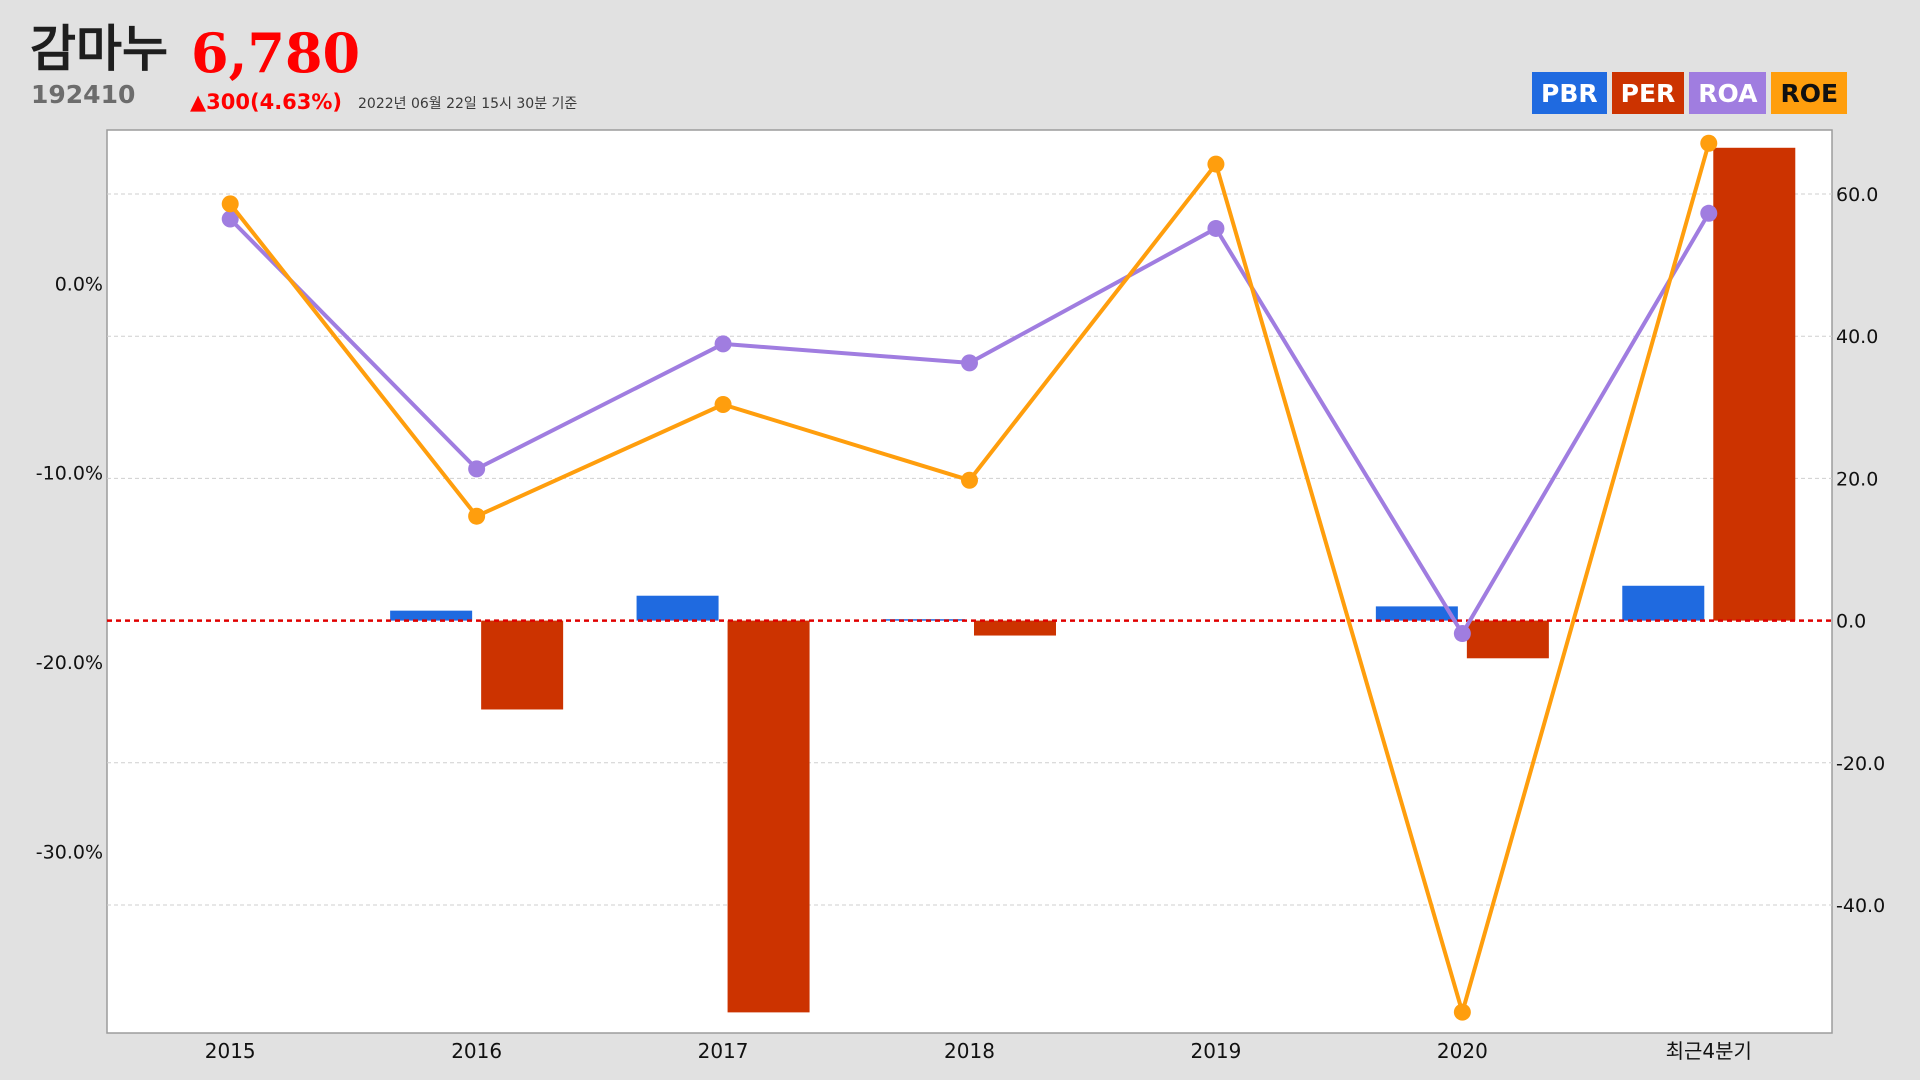  Describe the element at coordinates (69, 663) in the screenshot. I see `left-axis-tick-label: -20.0%` at that location.